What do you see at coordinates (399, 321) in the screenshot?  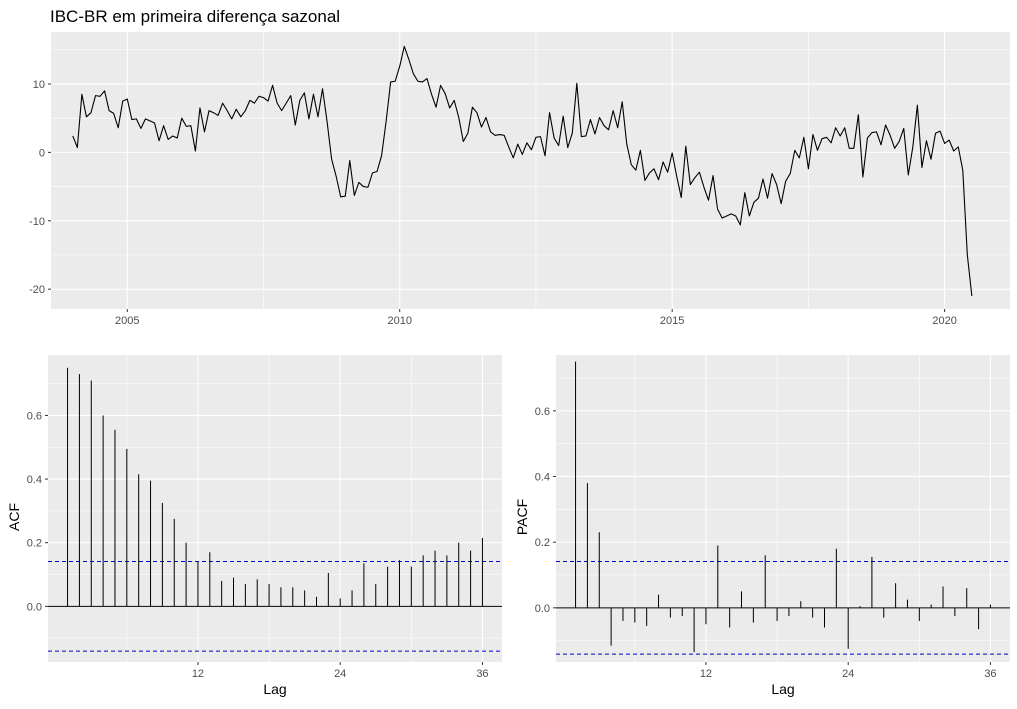 I see `x-tick-label: 2010` at bounding box center [399, 321].